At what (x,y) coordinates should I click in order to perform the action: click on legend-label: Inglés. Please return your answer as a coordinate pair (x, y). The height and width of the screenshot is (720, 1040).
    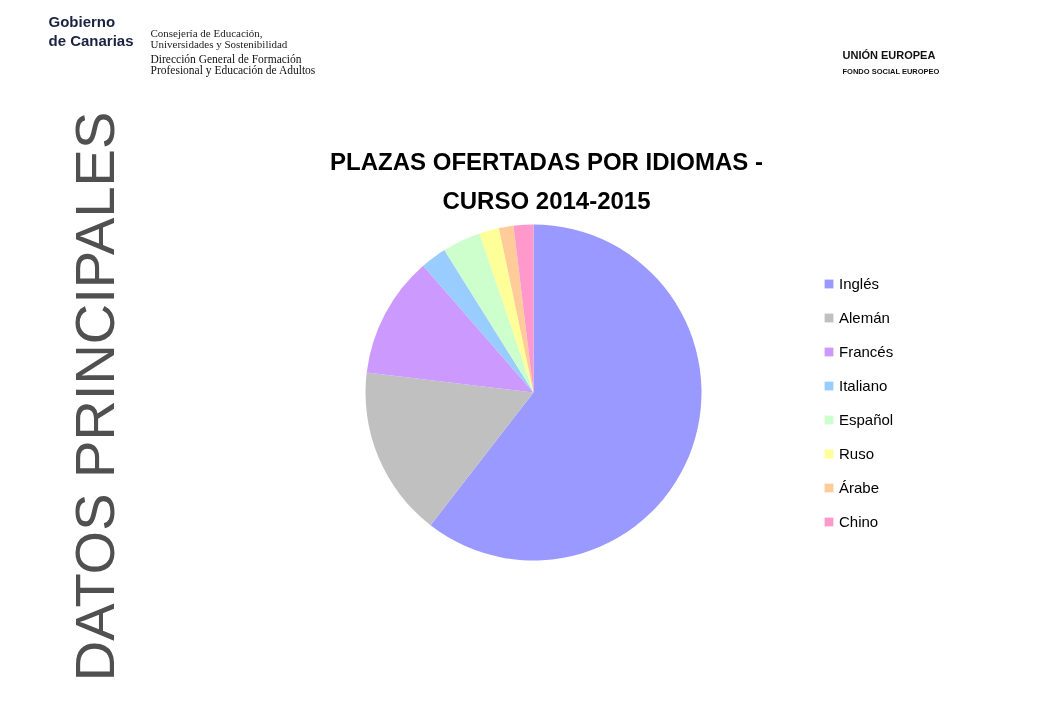
    Looking at the image, I should click on (859, 283).